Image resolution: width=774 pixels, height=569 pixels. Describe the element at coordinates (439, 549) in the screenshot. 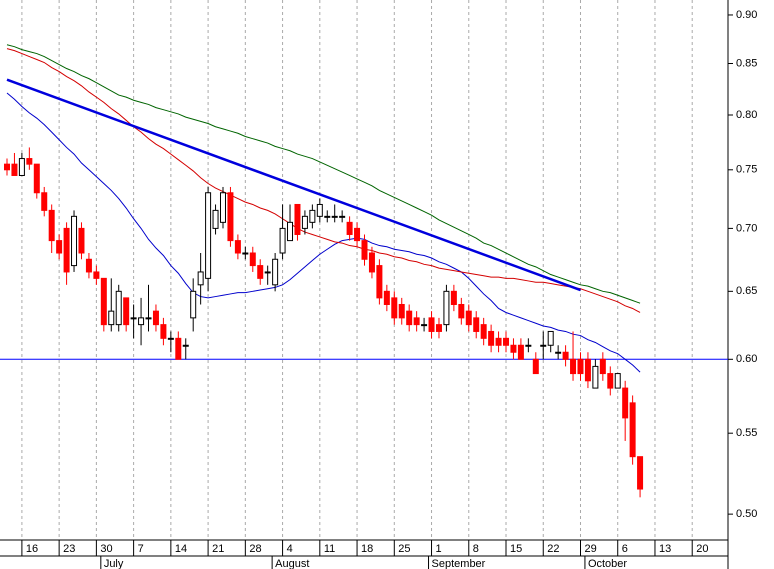

I see `x-tick-label: 1` at that location.